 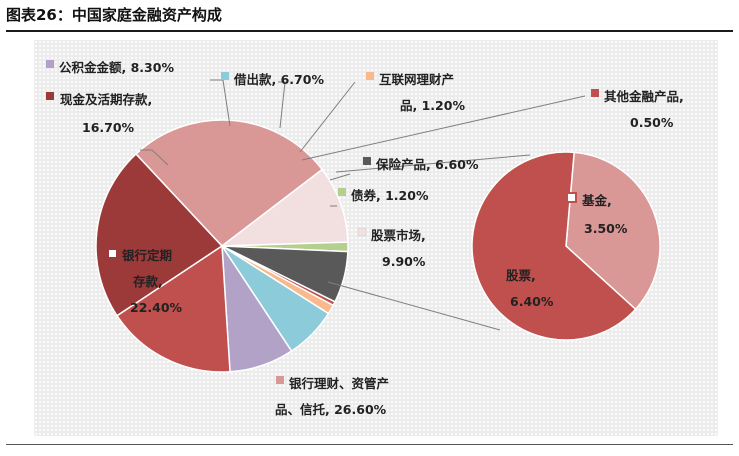 I want to click on marker-jck, so click(x=225, y=76).